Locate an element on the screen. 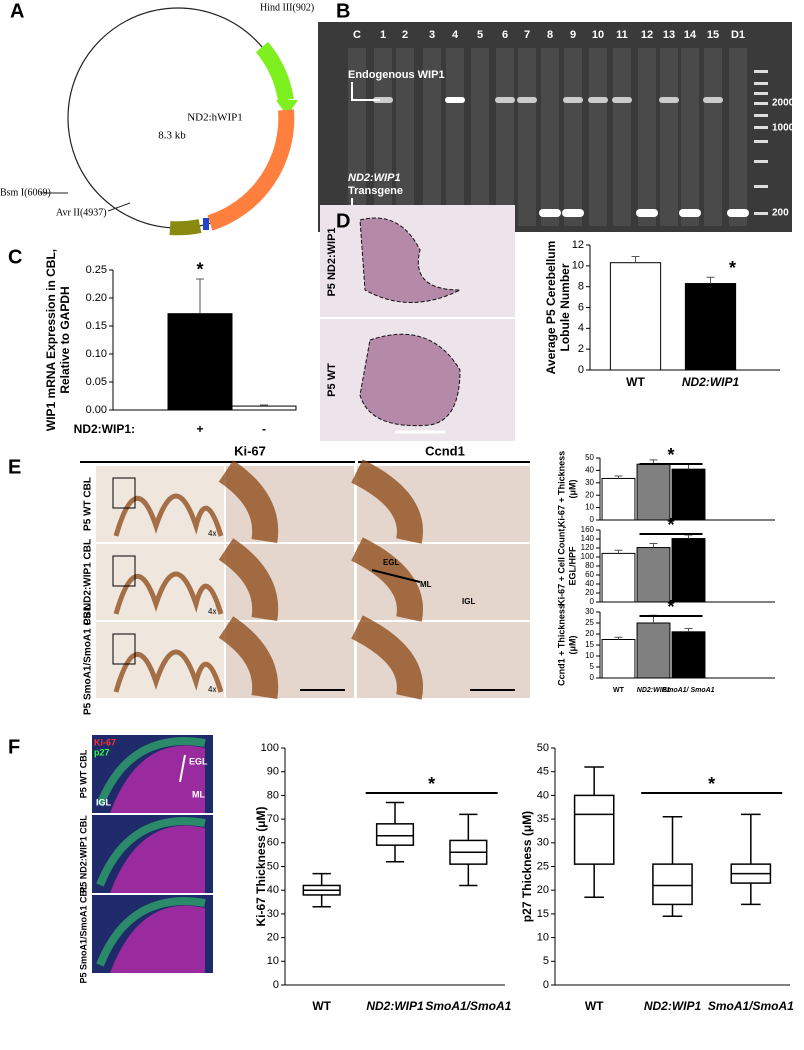 The height and width of the screenshot is (1050, 804). y-axis-title: EGL/HPF is located at coordinates (572, 566).